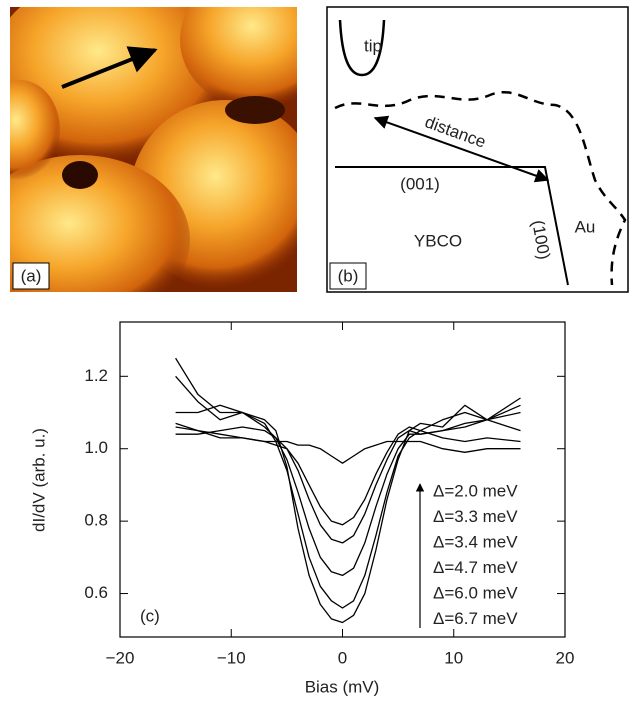 This screenshot has height=706, width=638. What do you see at coordinates (585, 226) in the screenshot?
I see `material-label: Au` at bounding box center [585, 226].